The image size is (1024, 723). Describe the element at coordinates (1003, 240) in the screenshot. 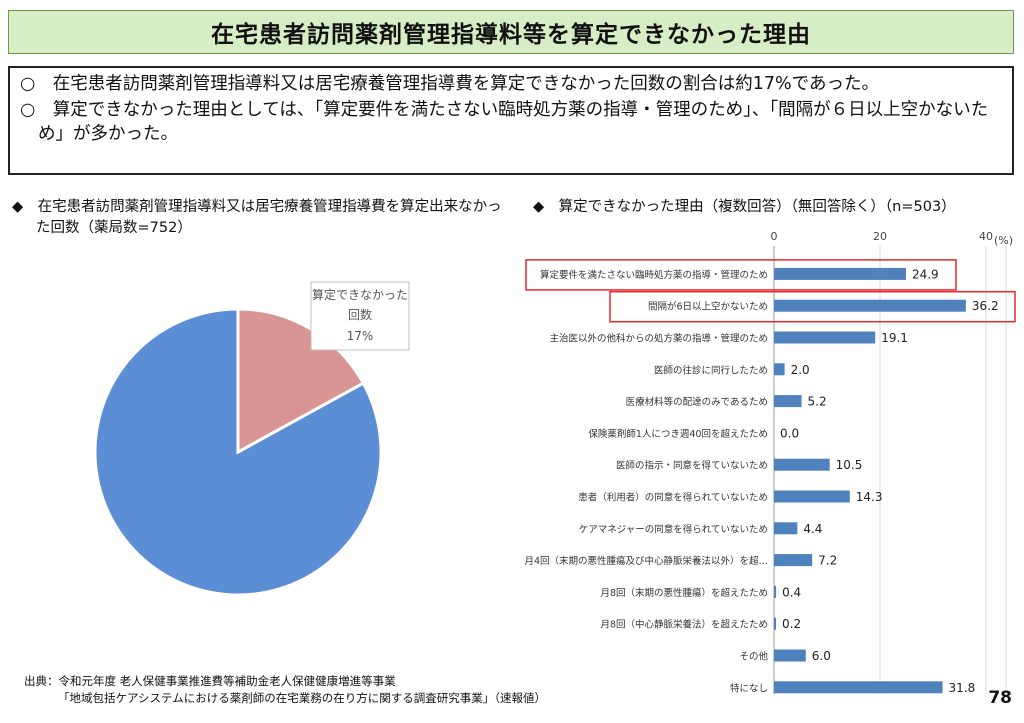

I see `bar-unit-label: (%)` at that location.